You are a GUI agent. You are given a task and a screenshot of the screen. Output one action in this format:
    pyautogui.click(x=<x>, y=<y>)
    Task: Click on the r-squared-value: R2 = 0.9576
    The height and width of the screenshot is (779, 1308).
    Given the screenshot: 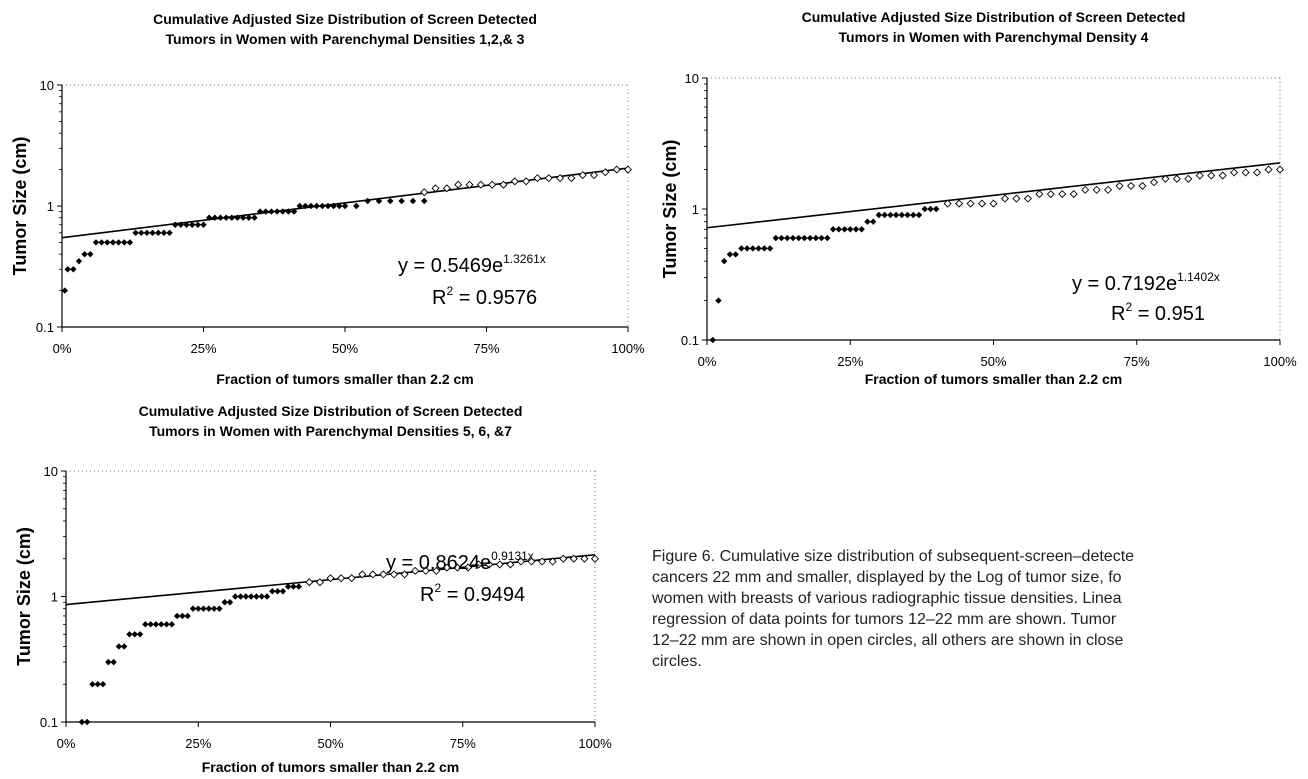 What is the action you would take?
    pyautogui.click(x=484, y=296)
    